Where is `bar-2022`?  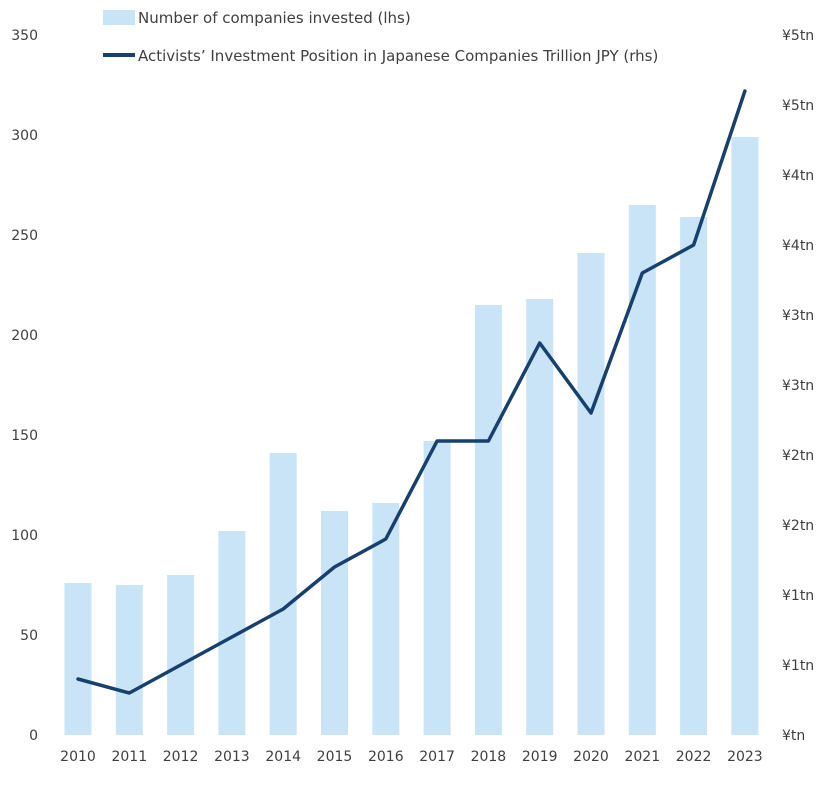 bar-2022 is located at coordinates (694, 476).